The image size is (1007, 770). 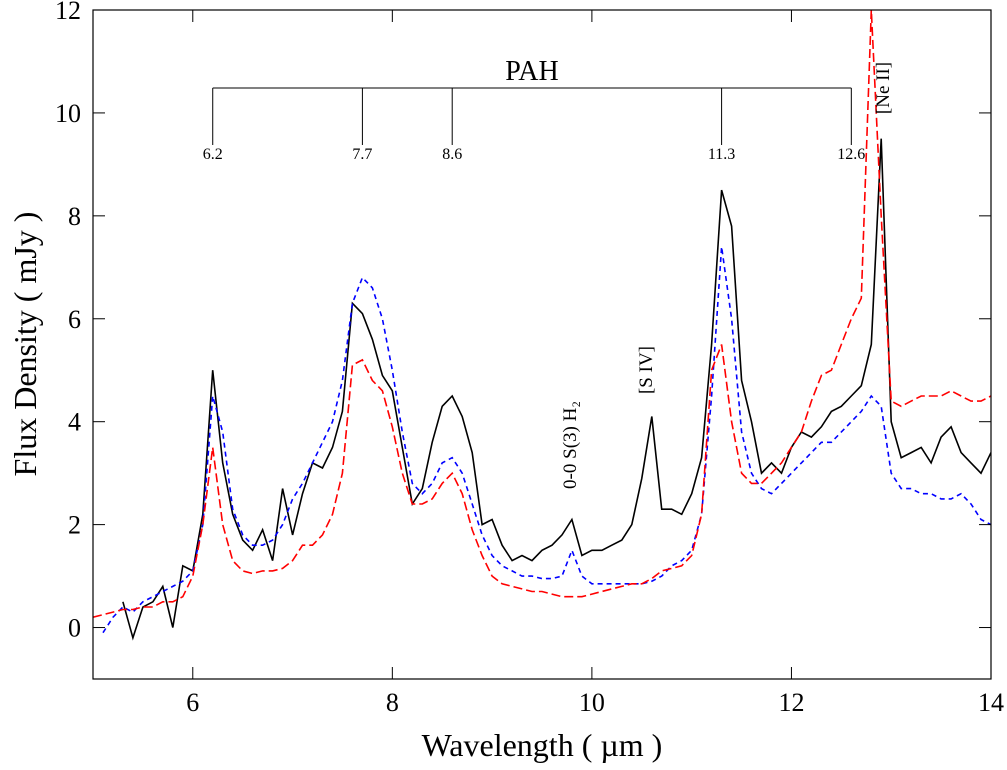 What do you see at coordinates (74, 216) in the screenshot?
I see `y-tick-label: 8` at bounding box center [74, 216].